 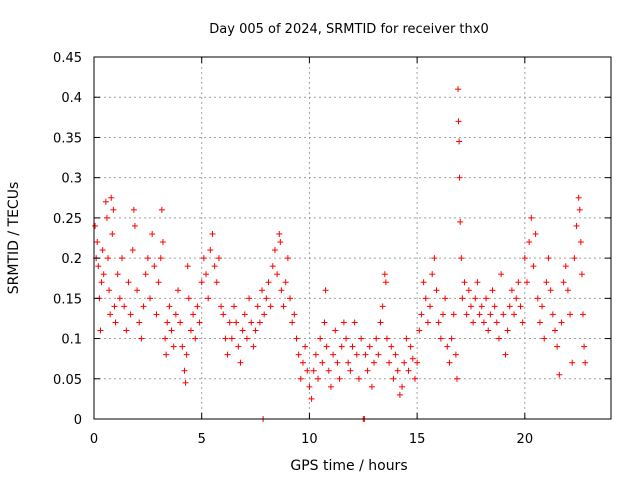 What do you see at coordinates (67, 219) in the screenshot?
I see `y-tick-label: 0.25` at bounding box center [67, 219].